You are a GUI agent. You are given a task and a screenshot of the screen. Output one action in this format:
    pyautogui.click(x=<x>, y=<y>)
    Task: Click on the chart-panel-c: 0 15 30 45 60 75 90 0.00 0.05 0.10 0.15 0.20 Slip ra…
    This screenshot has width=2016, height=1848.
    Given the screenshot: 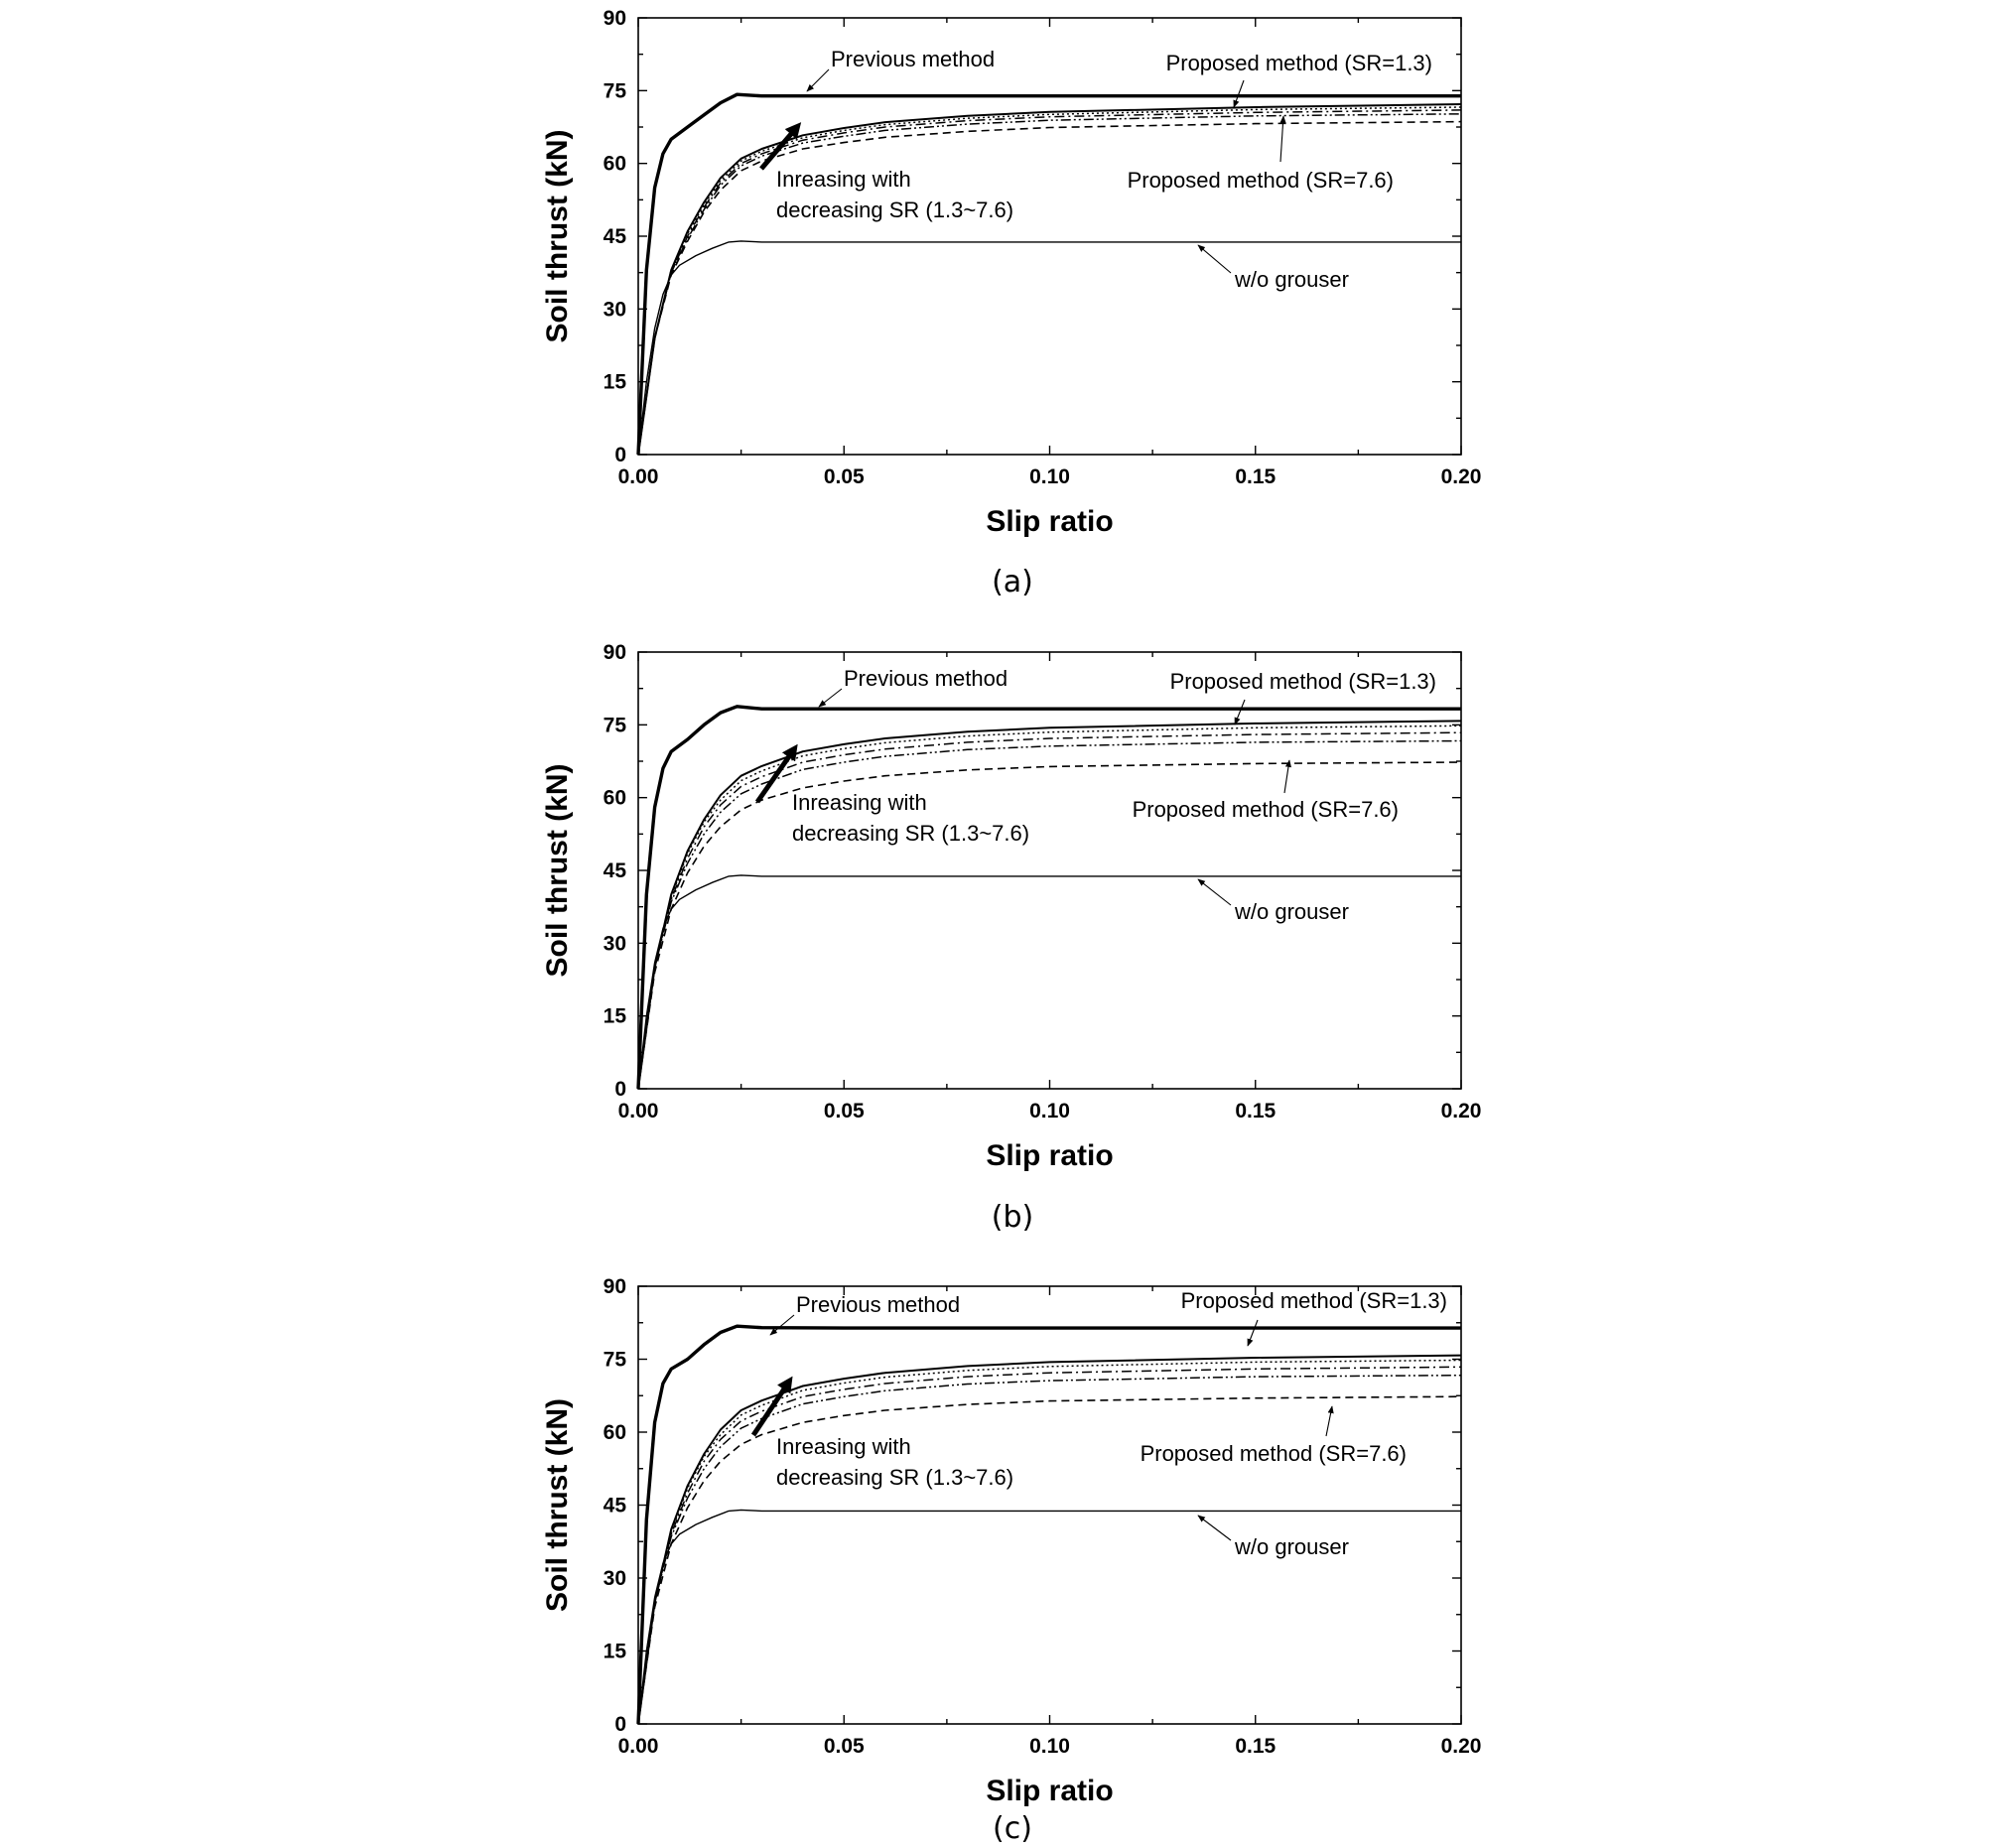 What is the action you would take?
    pyautogui.click(x=1011, y=1560)
    